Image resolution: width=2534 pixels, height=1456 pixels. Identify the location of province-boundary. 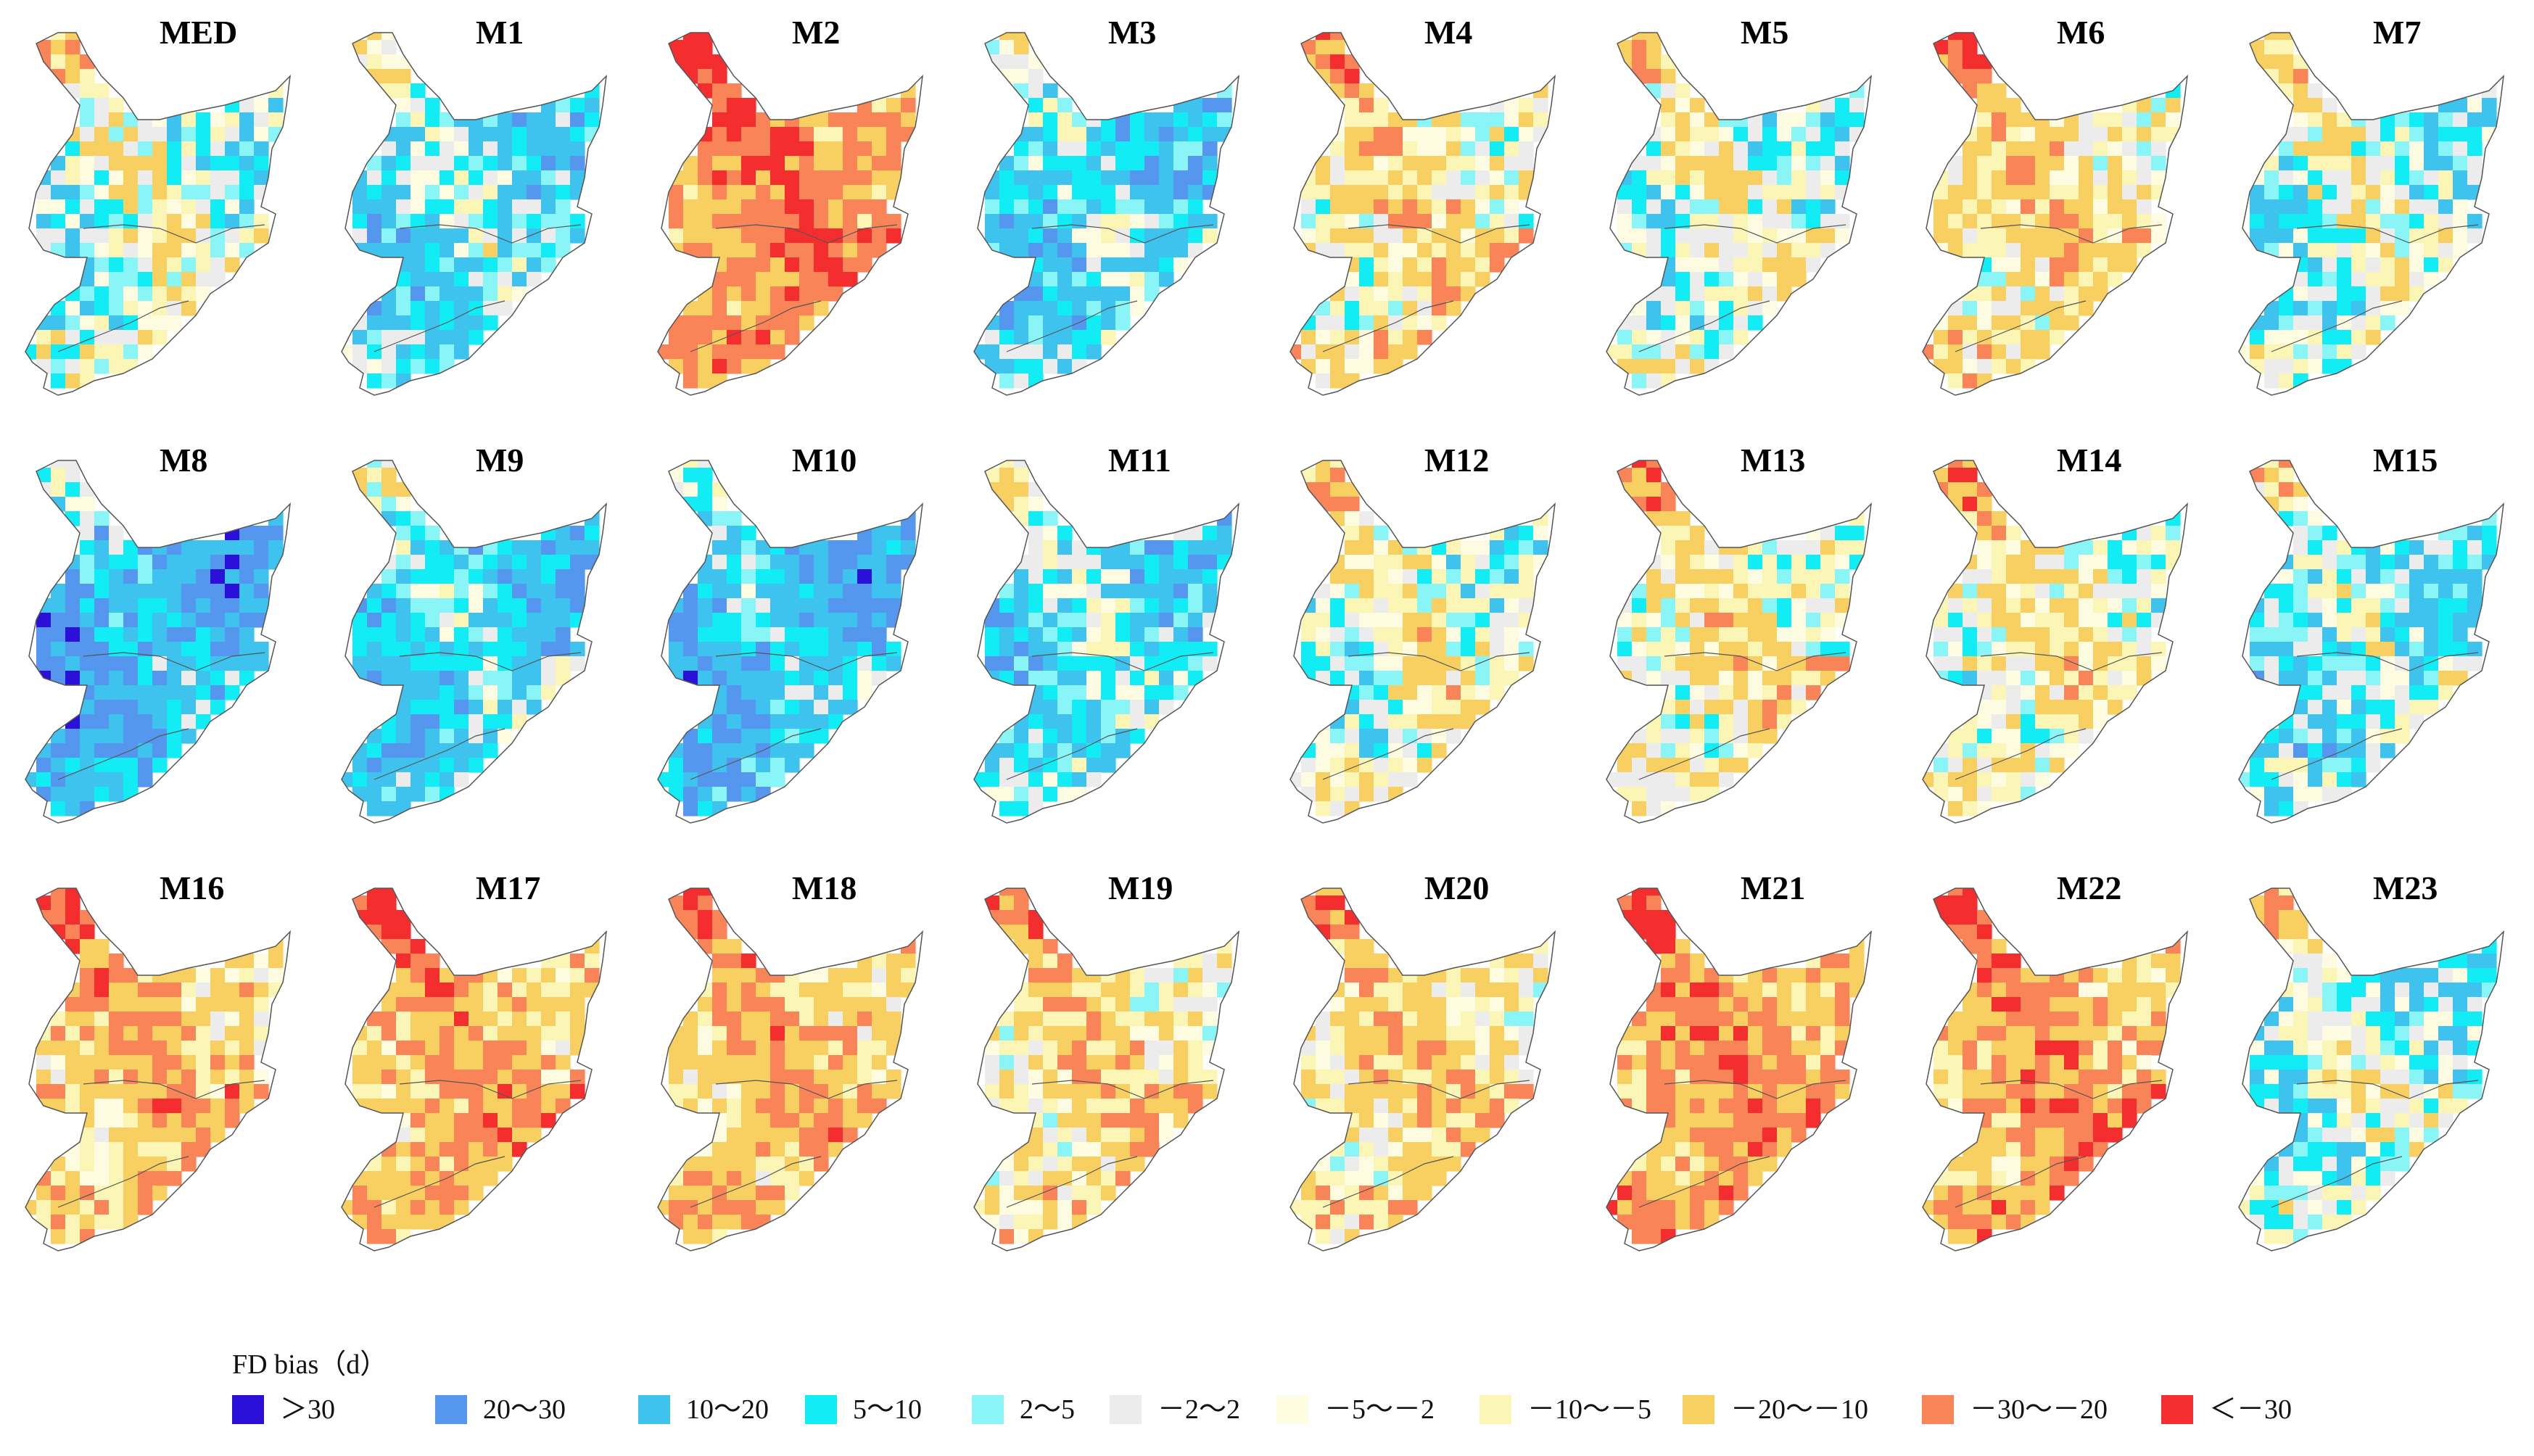
(1439, 234).